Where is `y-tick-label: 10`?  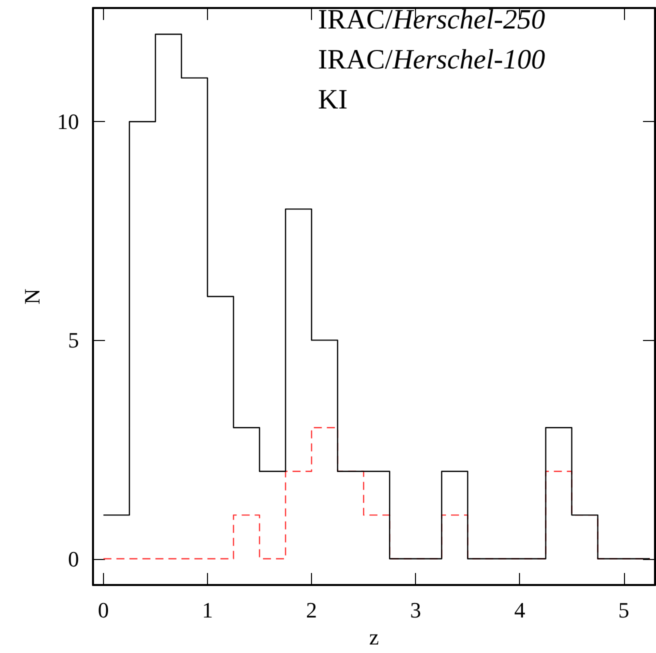 y-tick-label: 10 is located at coordinates (68, 121).